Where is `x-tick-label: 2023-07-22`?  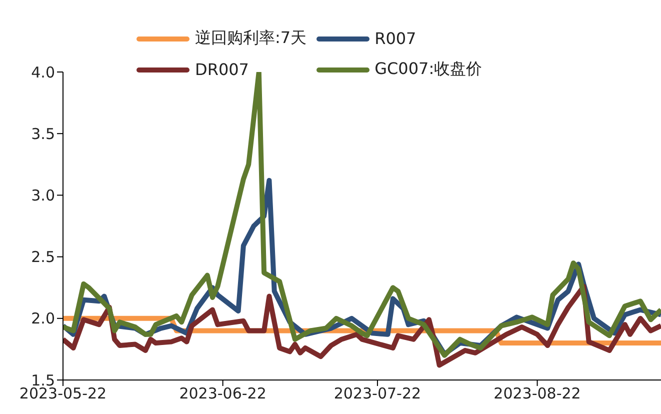 x-tick-label: 2023-07-22 is located at coordinates (378, 393).